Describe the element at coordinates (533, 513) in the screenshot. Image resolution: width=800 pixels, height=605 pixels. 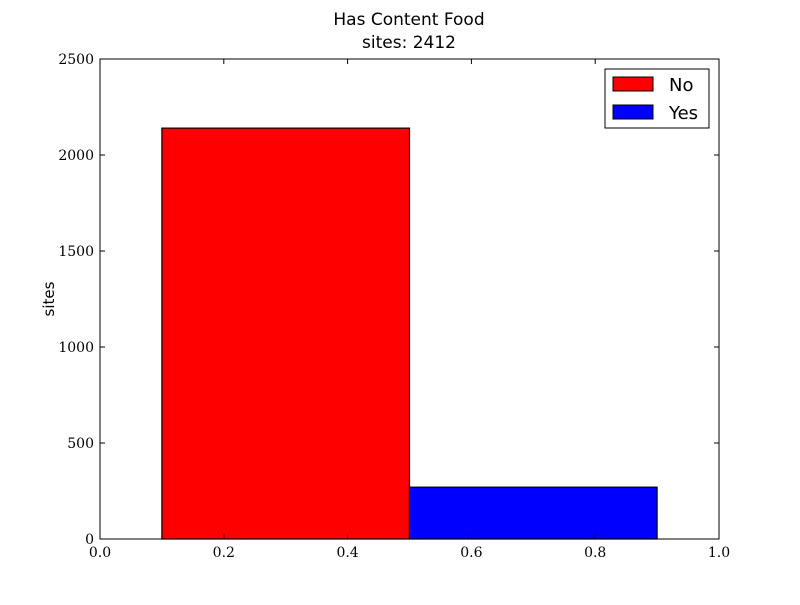
I see `bar-yes` at that location.